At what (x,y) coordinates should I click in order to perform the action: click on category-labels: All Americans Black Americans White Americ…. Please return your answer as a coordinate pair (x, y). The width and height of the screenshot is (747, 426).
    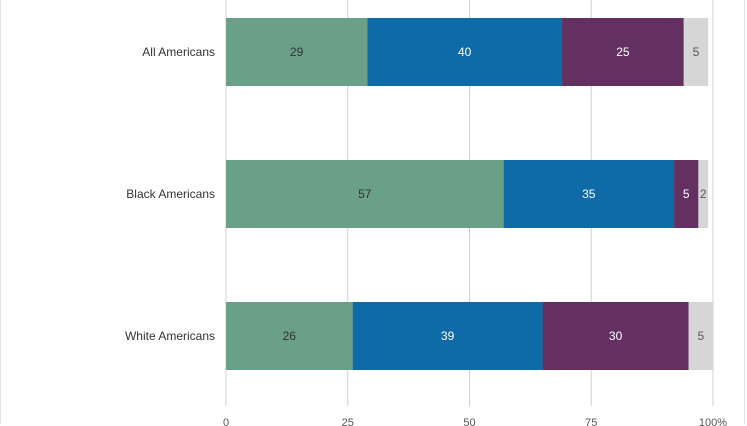
    Looking at the image, I should click on (170, 194).